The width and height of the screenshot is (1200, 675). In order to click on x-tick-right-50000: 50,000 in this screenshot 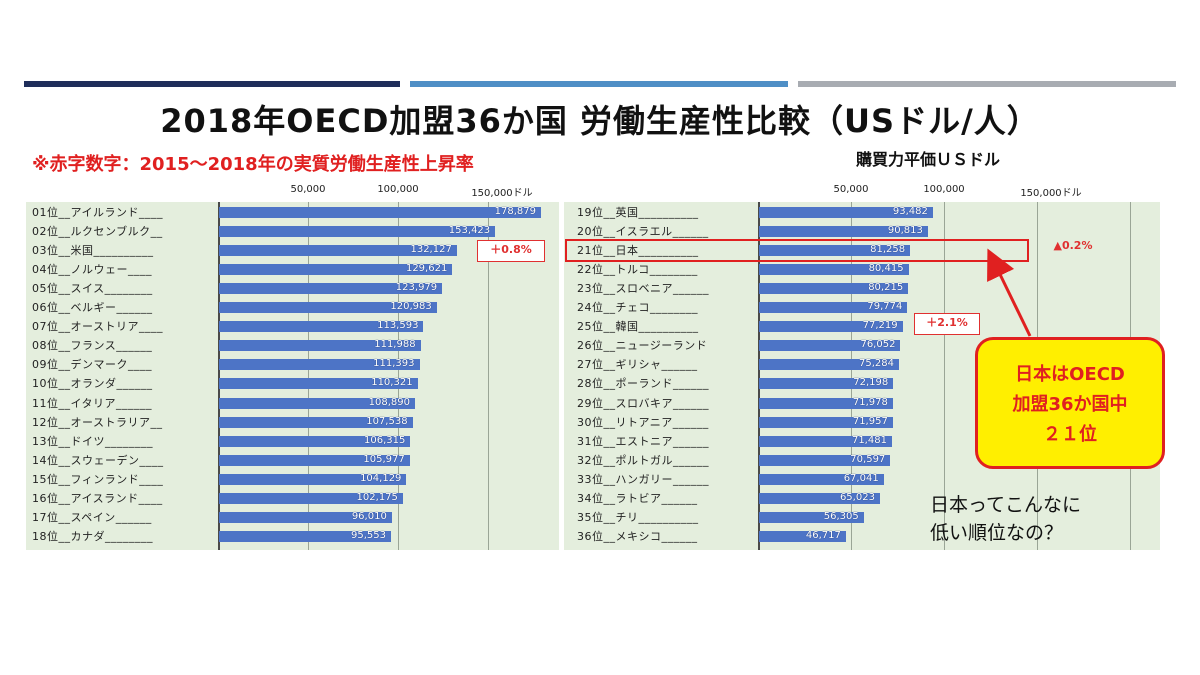, I will do `click(851, 189)`.